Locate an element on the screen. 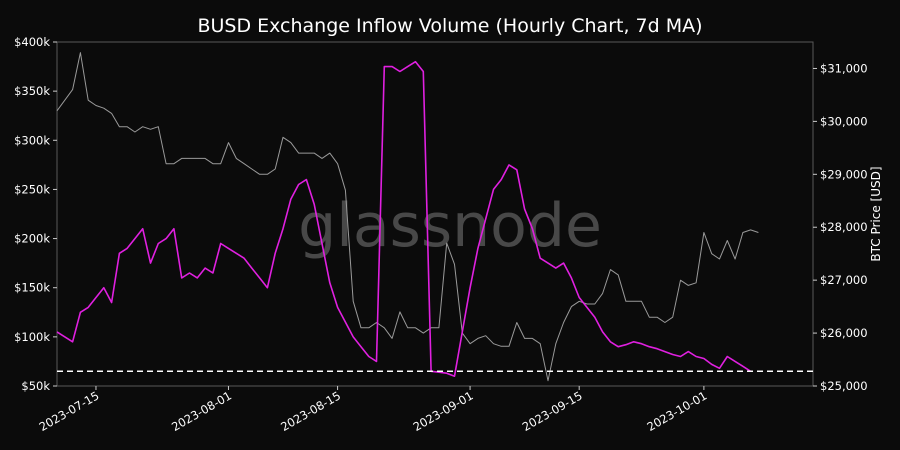  y-left-tick-label: $150k is located at coordinates (32, 288).